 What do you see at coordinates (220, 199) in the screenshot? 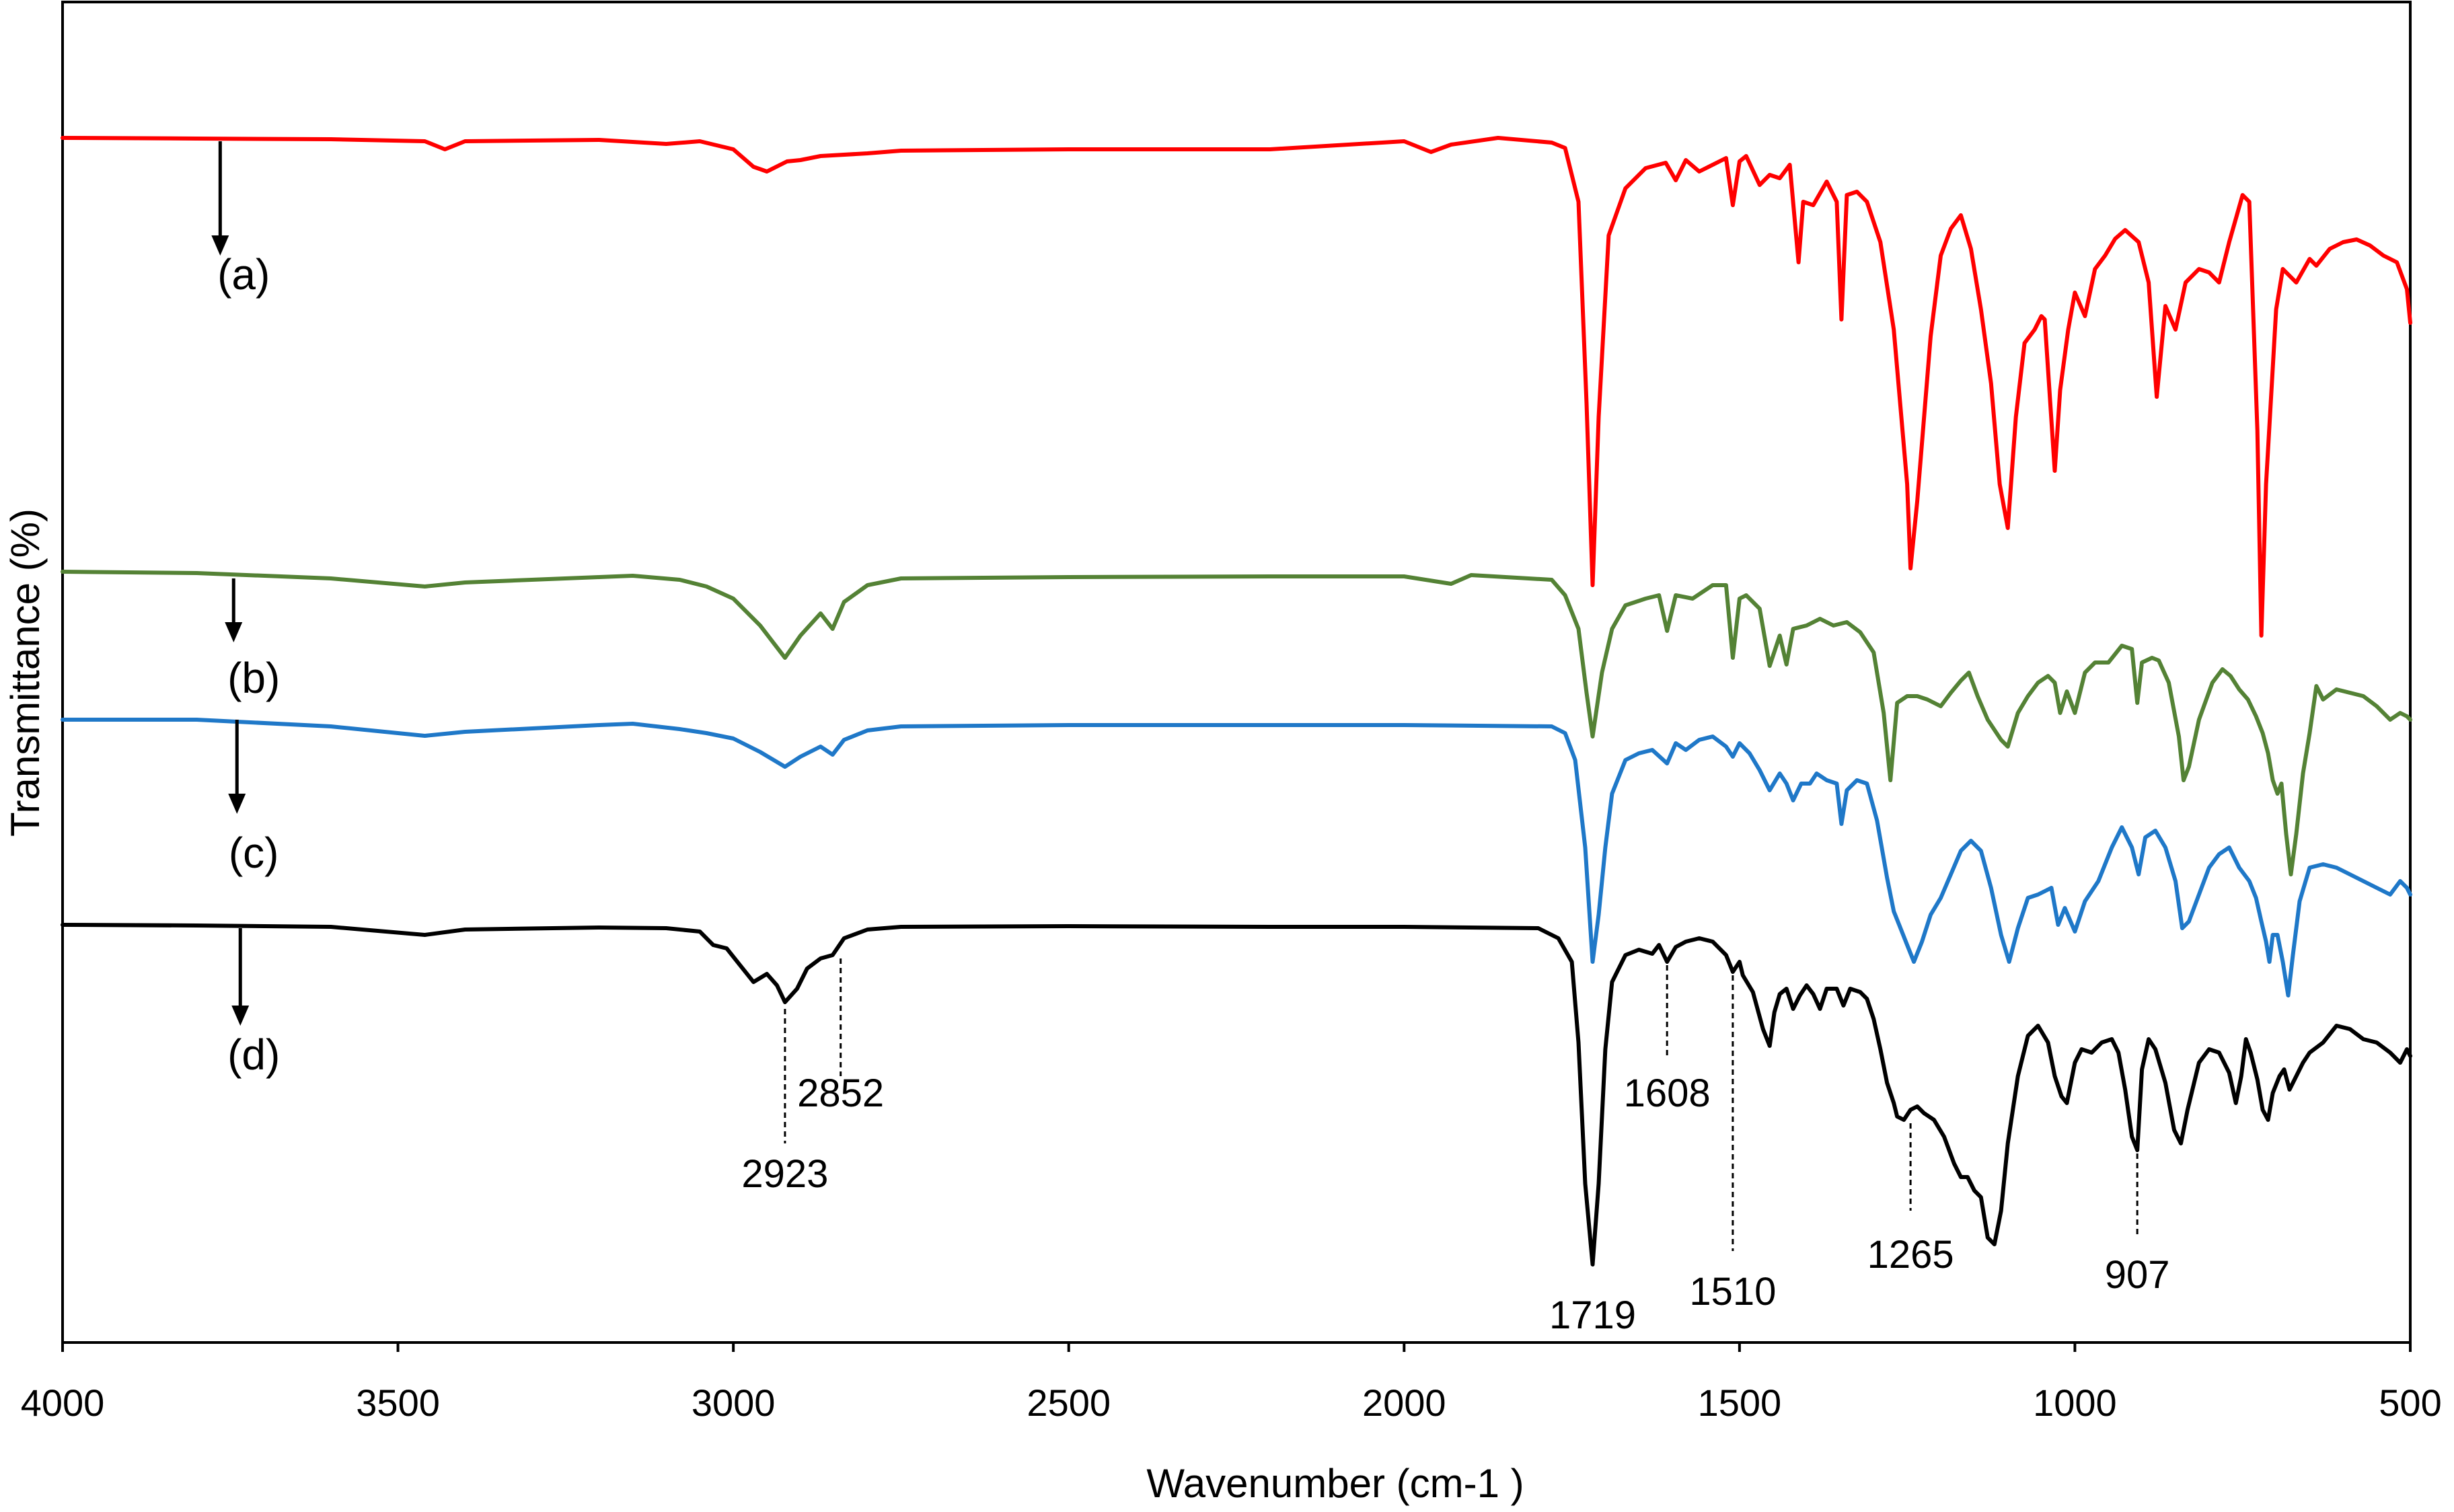
I see `series-arrow-a` at bounding box center [220, 199].